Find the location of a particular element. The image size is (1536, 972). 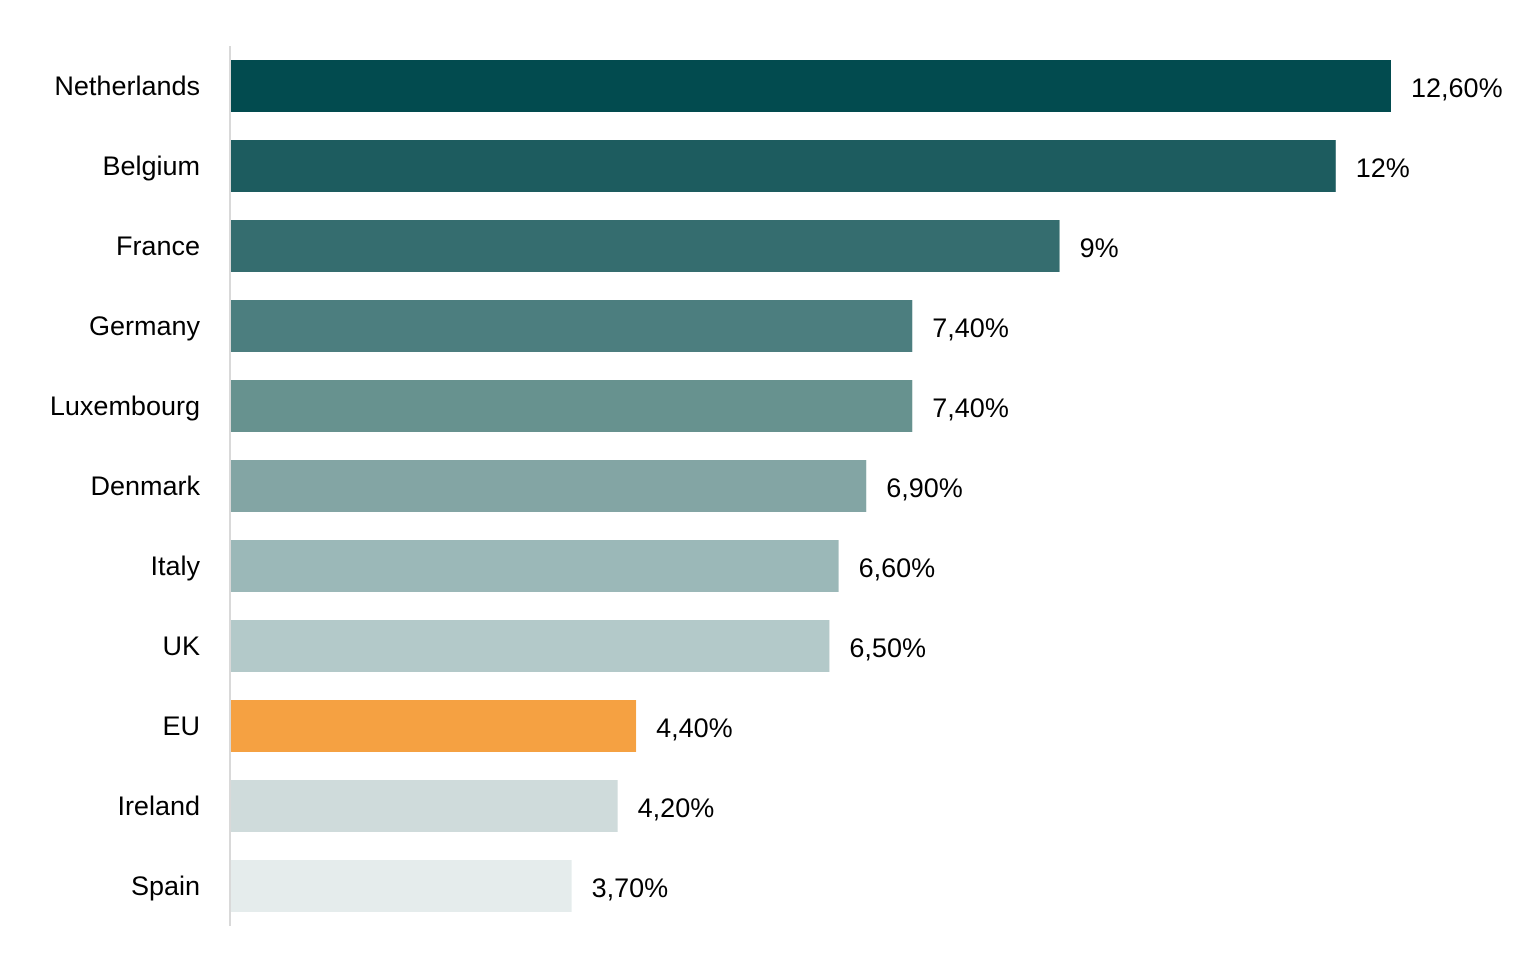

category-label: UK is located at coordinates (181, 646).